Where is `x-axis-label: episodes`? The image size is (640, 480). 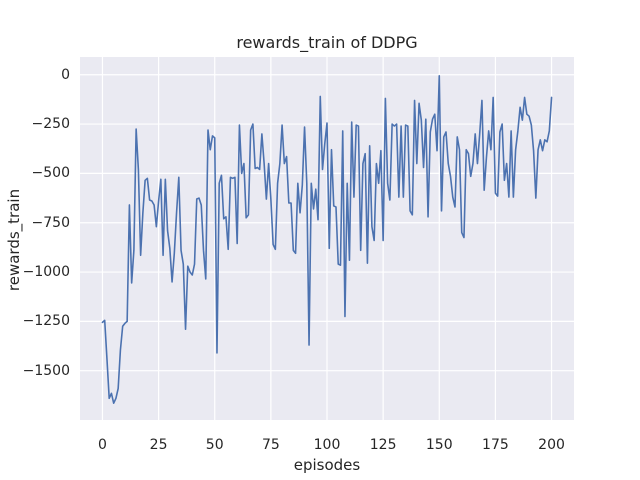
x-axis-label: episodes is located at coordinates (327, 465).